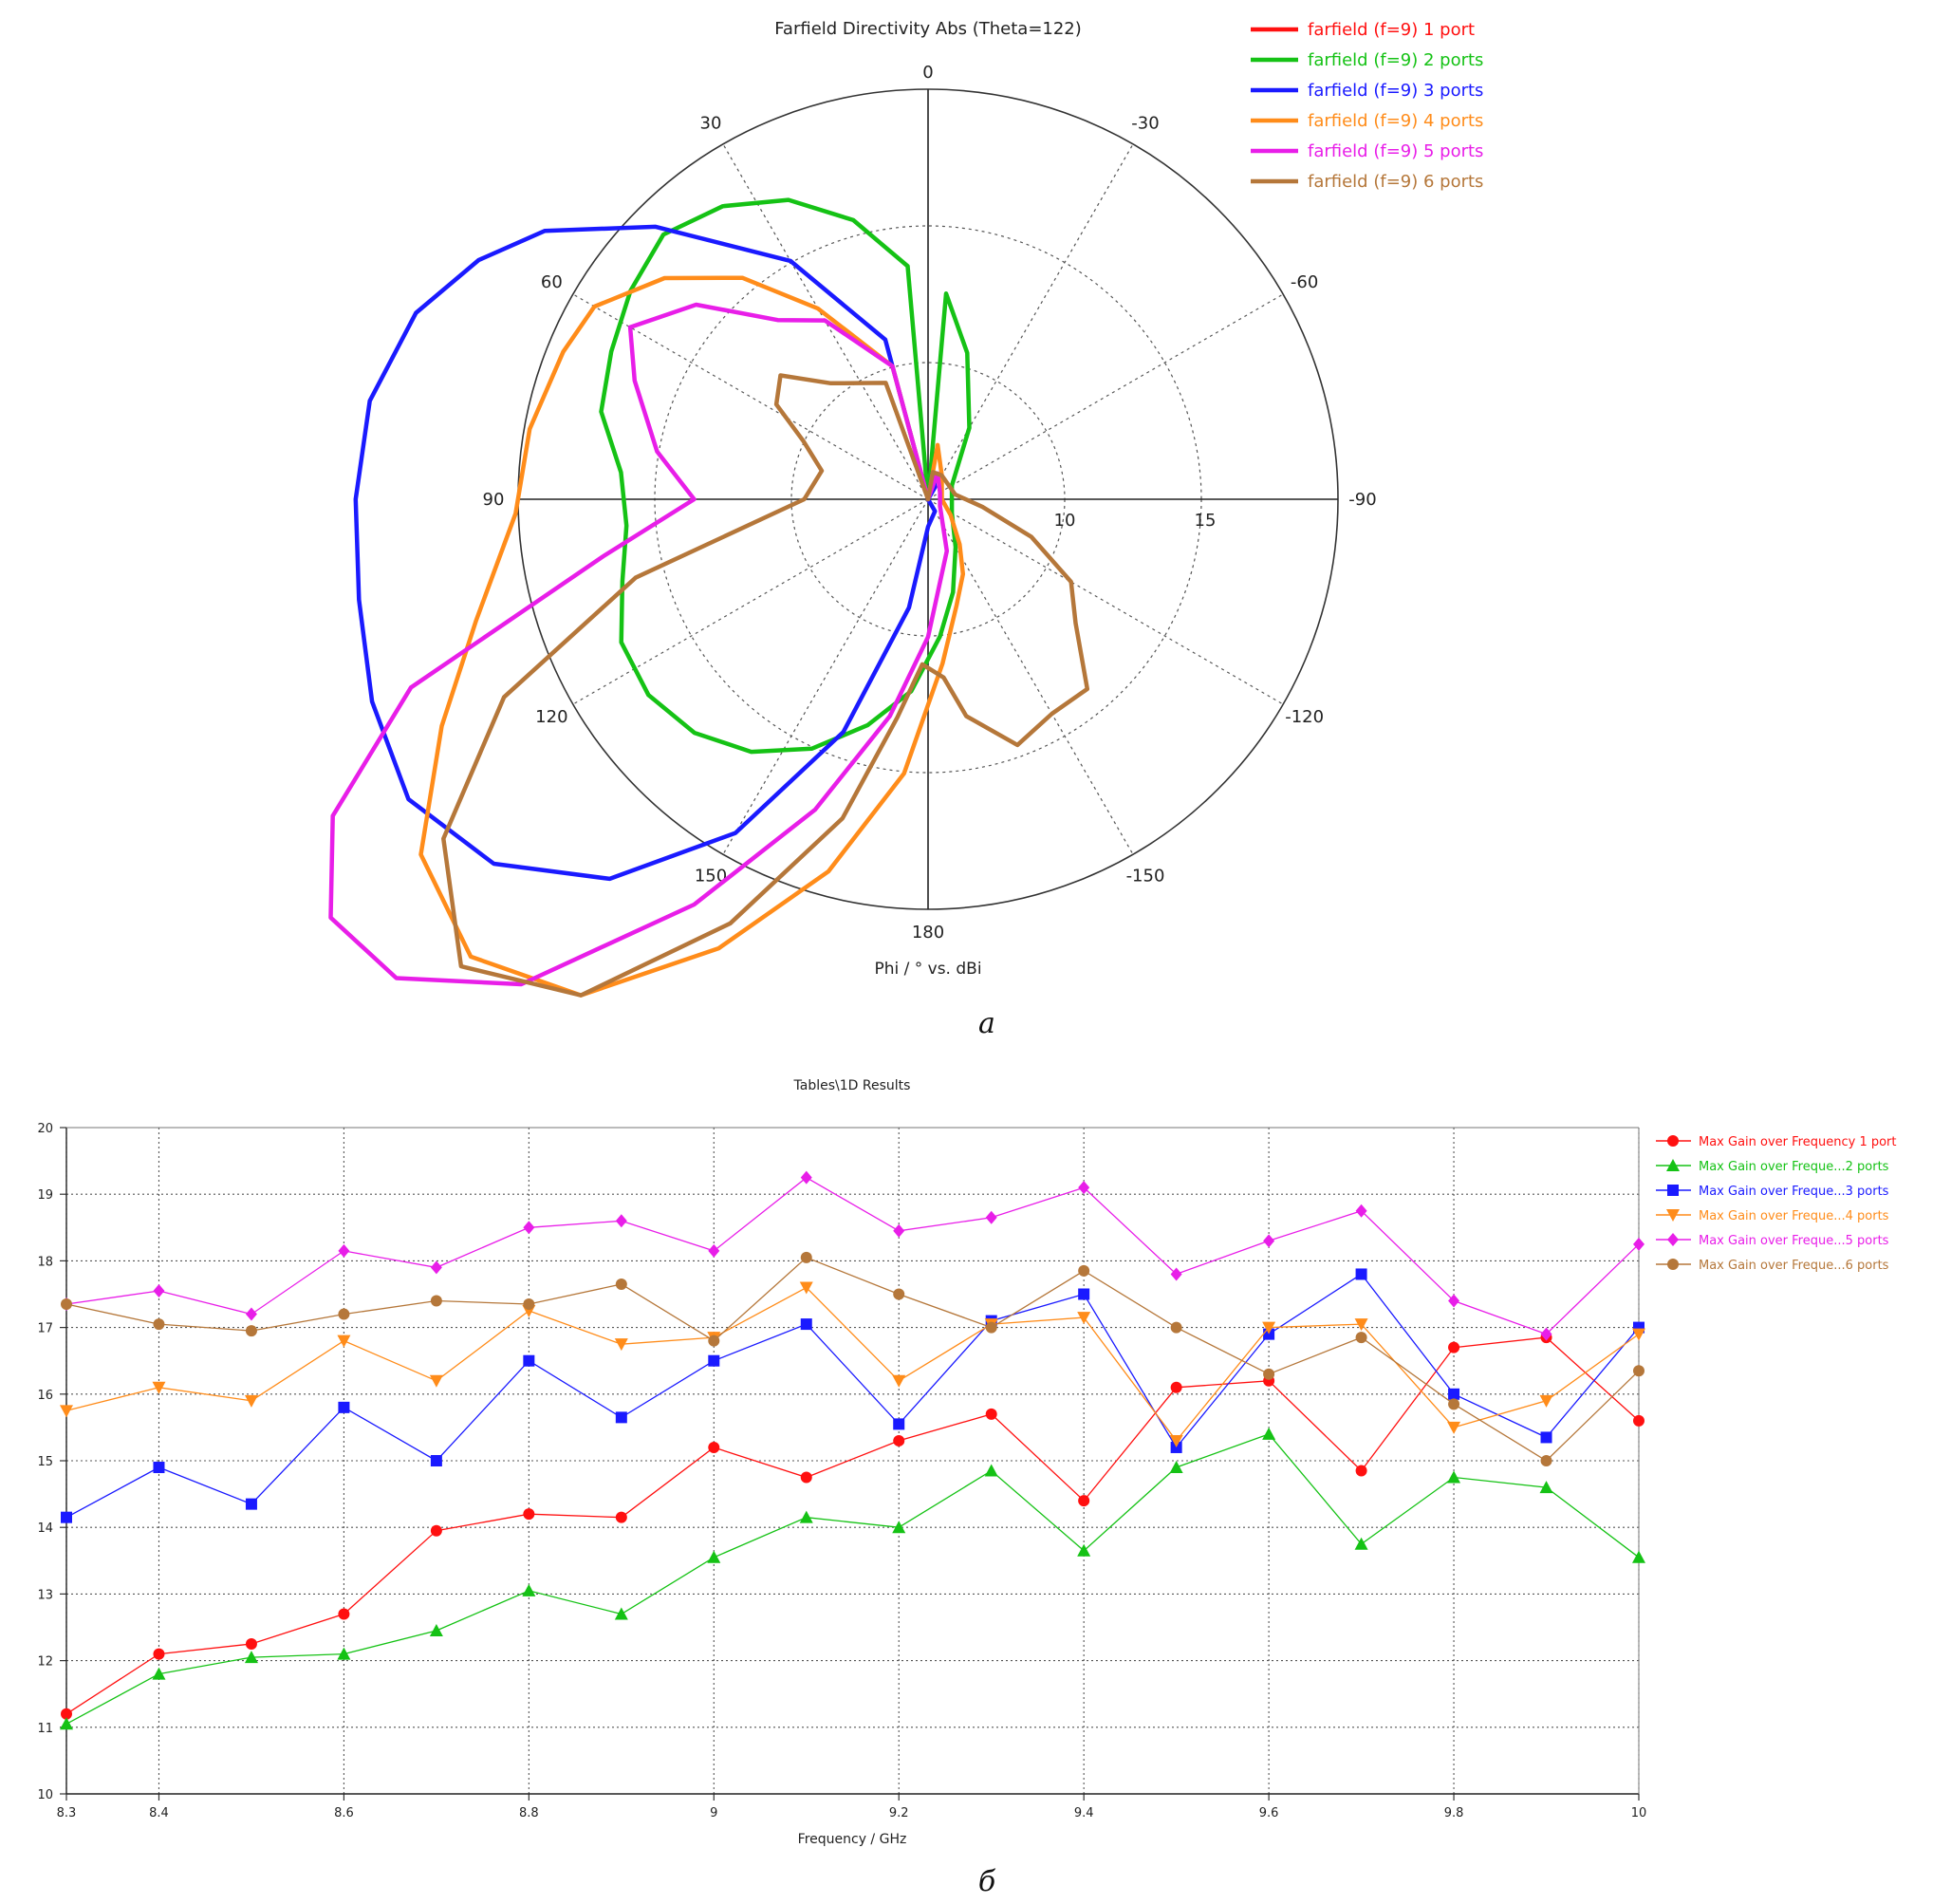  What do you see at coordinates (987, 1881) in the screenshot?
I see `caption-b: б` at bounding box center [987, 1881].